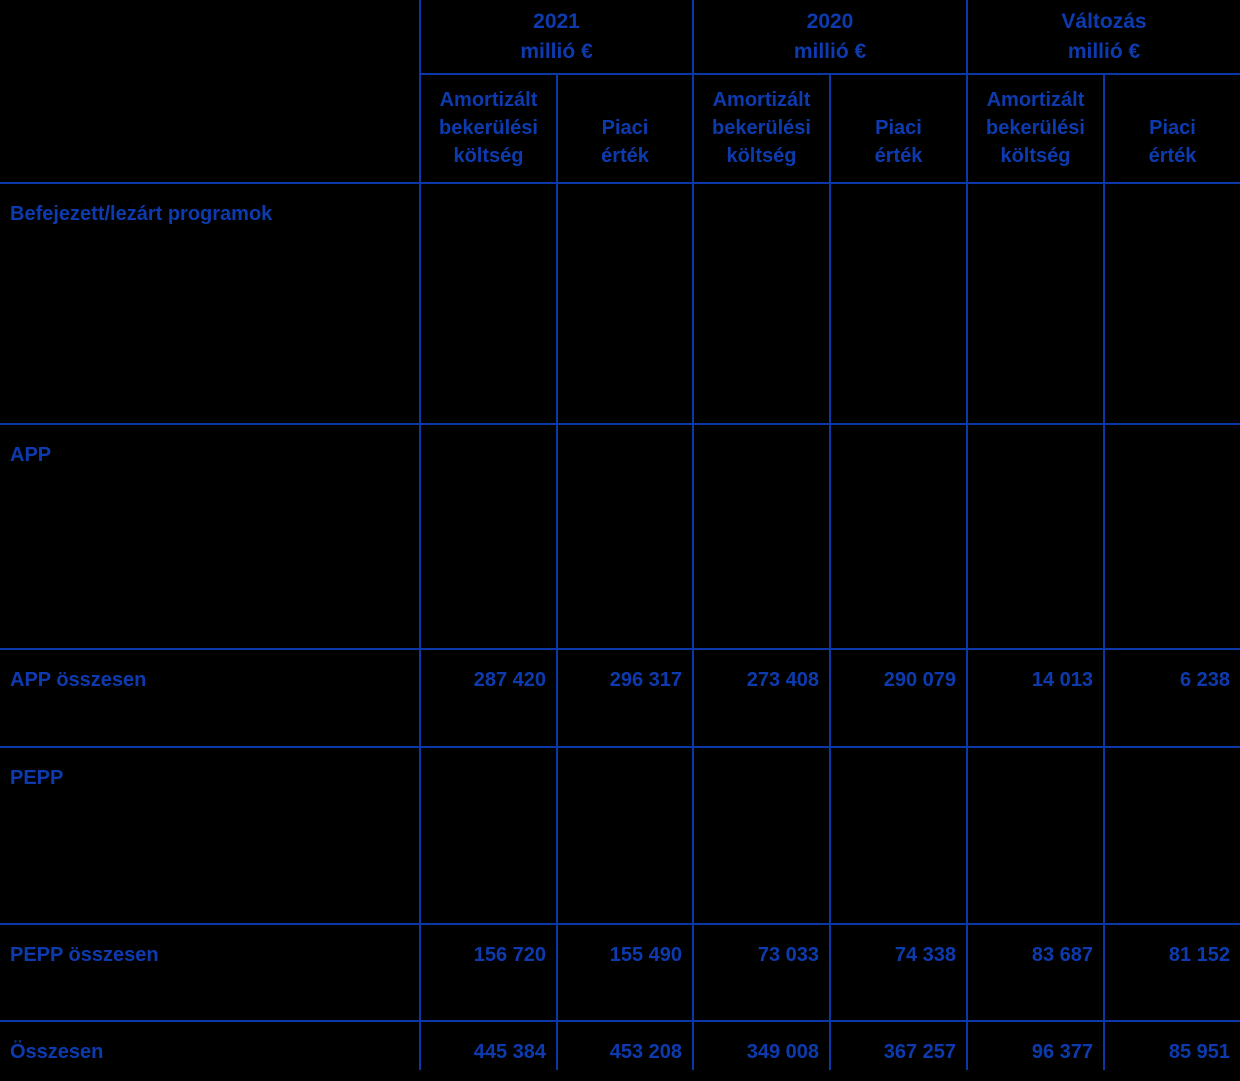 This screenshot has height=1081, width=1240. What do you see at coordinates (209, 129) in the screenshot?
I see `header-spacer-cell` at bounding box center [209, 129].